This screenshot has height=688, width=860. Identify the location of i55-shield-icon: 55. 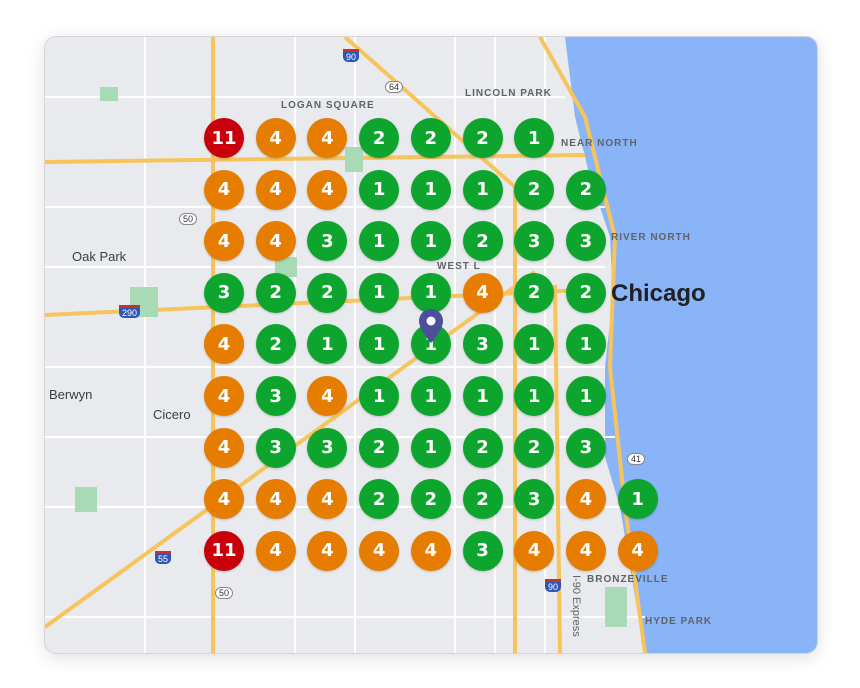
(163, 557).